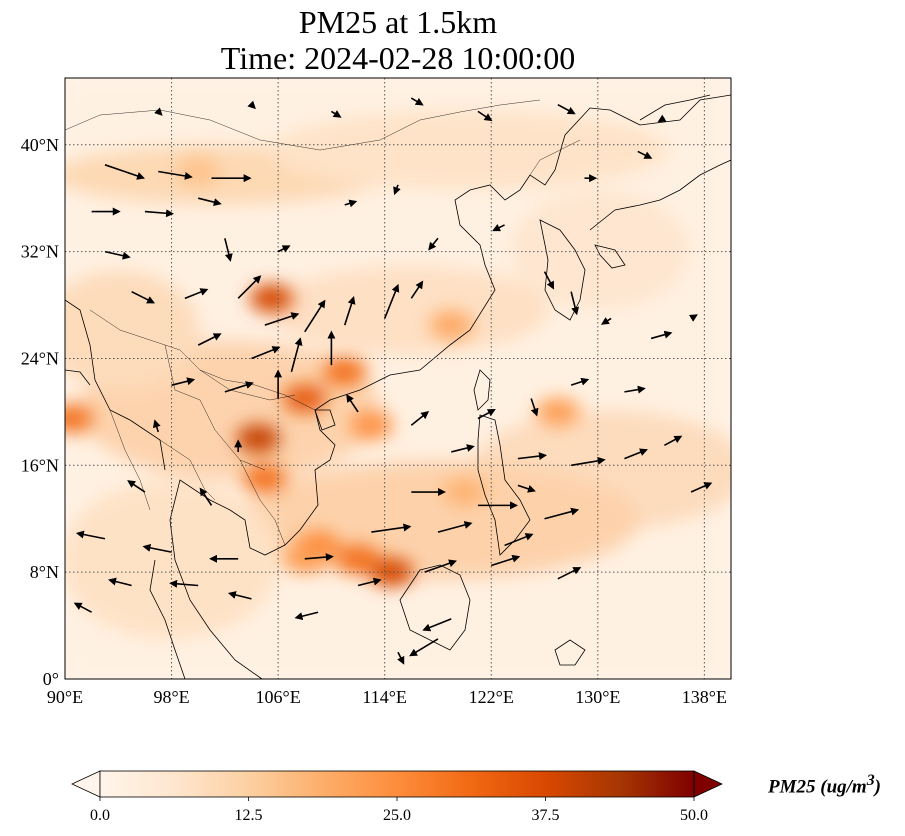 The width and height of the screenshot is (905, 836). Describe the element at coordinates (399, 810) in the screenshot. I see `colorbar-ticks: 0.0 12.5 25.0 37.5 50.0` at that location.